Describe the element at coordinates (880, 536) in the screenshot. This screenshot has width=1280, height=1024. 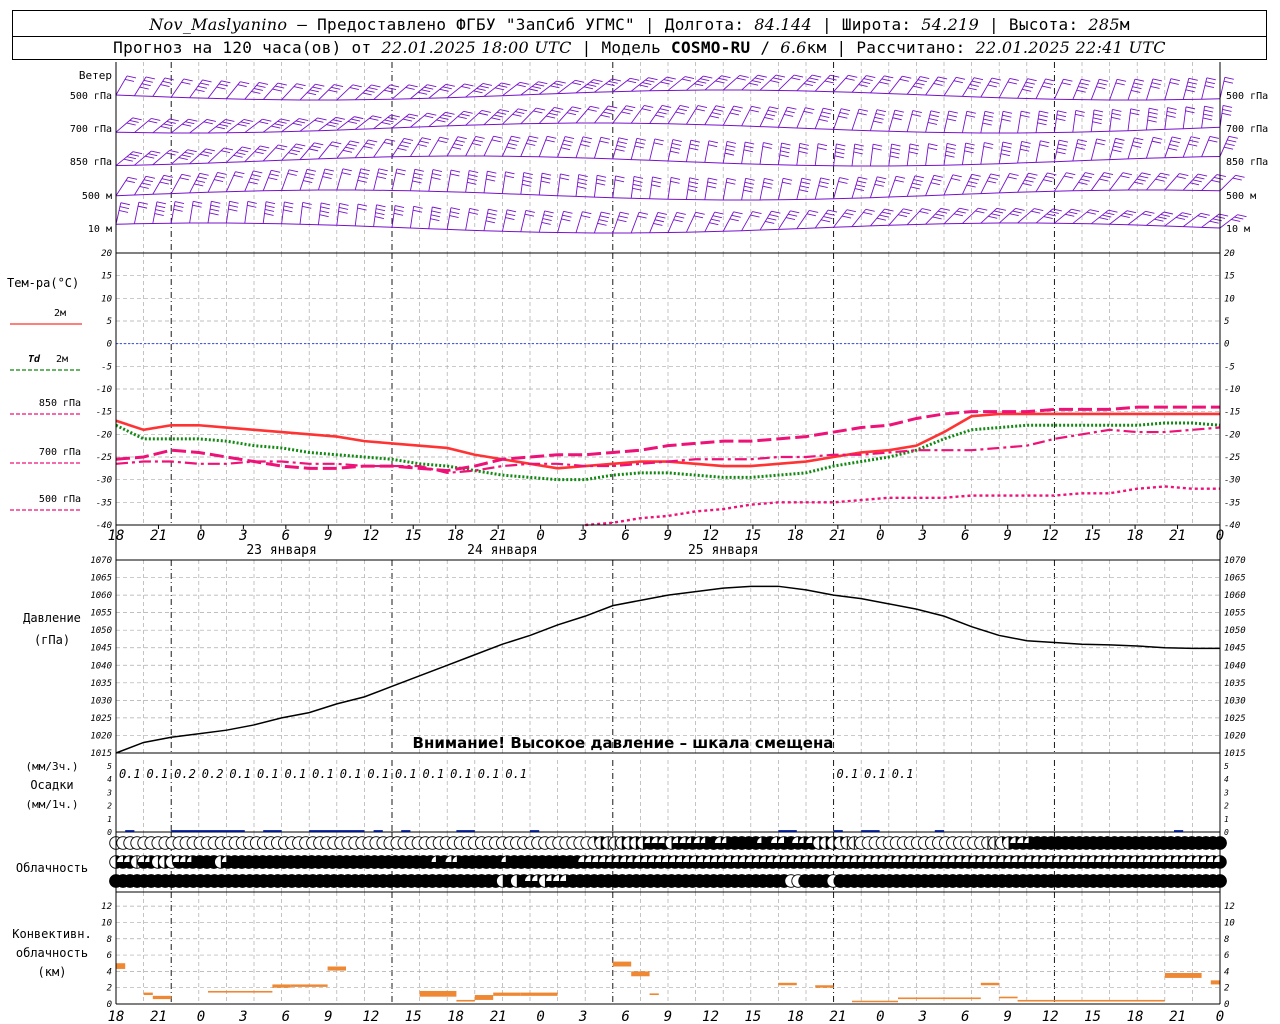
I see `temp-xtick-label: 0` at that location.